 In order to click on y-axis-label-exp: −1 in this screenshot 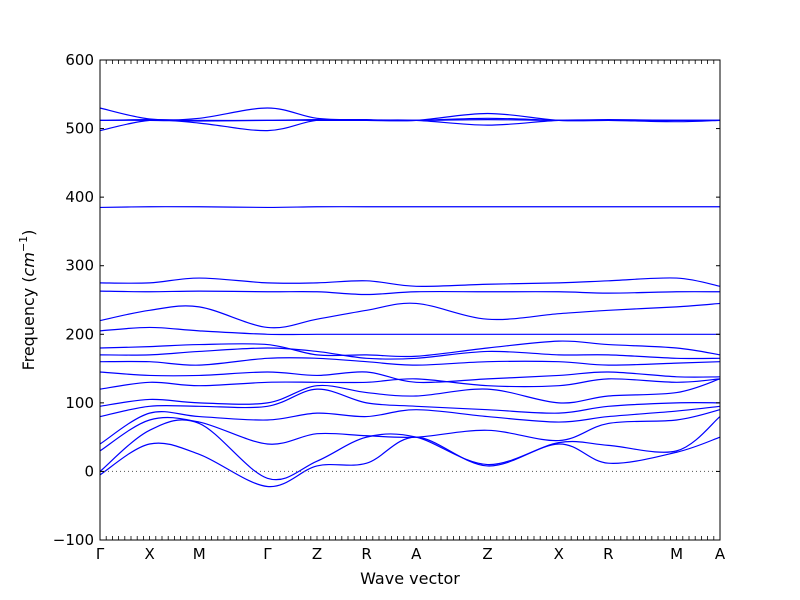, I will do `click(23, 244)`.